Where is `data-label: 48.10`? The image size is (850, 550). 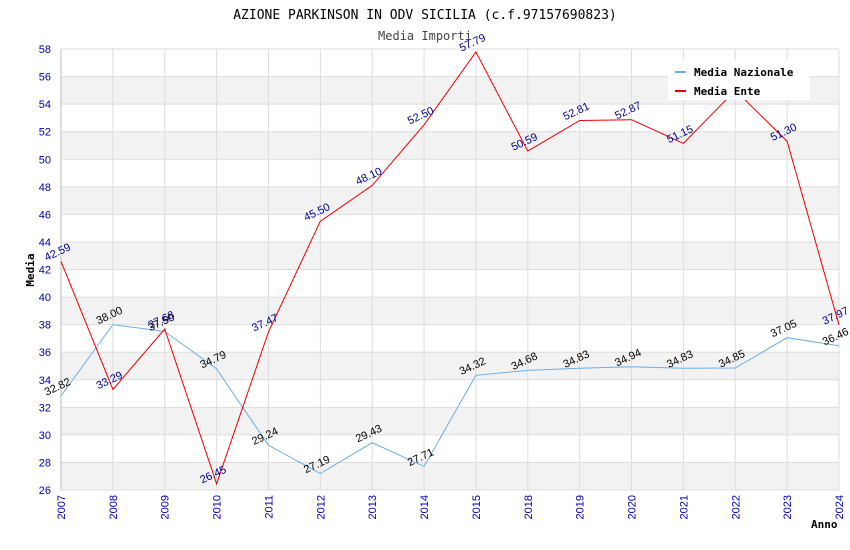
data-label: 48.10 is located at coordinates (369, 176).